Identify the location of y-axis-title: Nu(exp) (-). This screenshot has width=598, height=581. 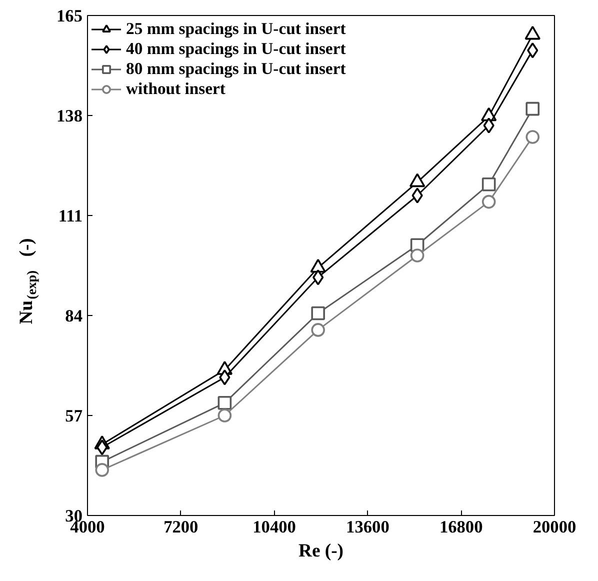
(28, 281).